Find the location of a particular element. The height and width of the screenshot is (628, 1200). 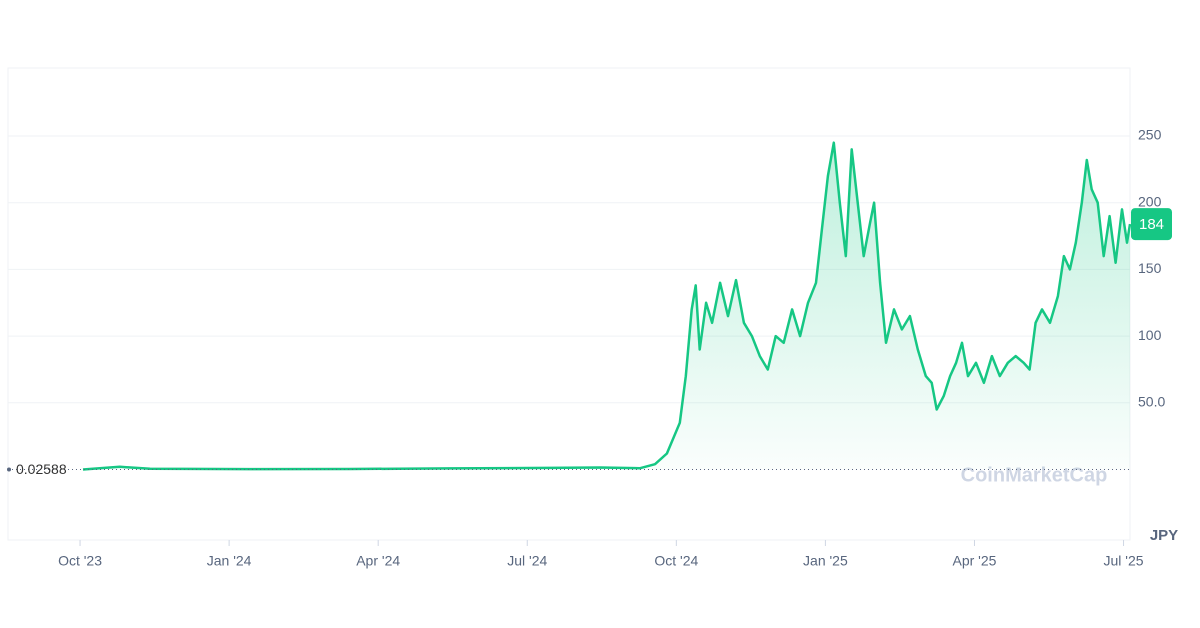

x-tick-label: Apr '24 is located at coordinates (378, 561).